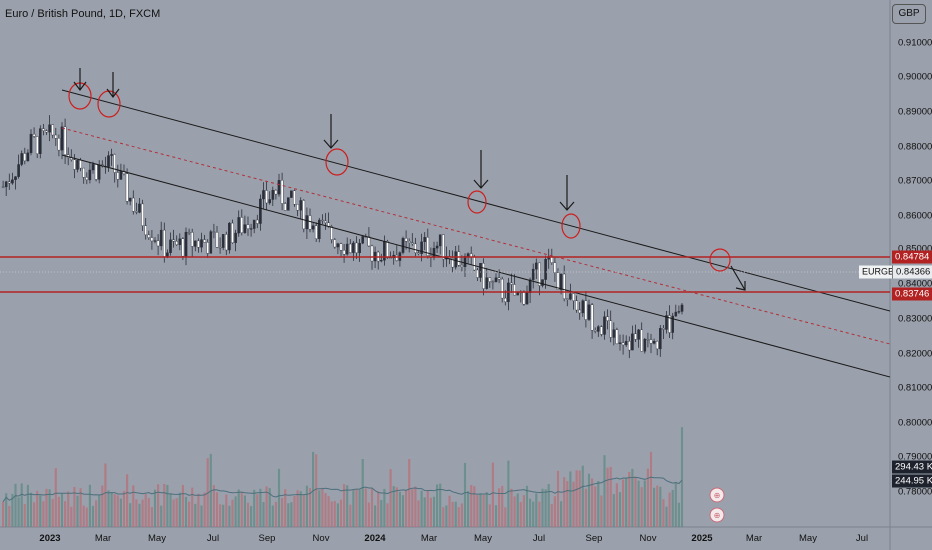  What do you see at coordinates (915, 77) in the screenshot?
I see `price-tick-label: 0.90000` at bounding box center [915, 77].